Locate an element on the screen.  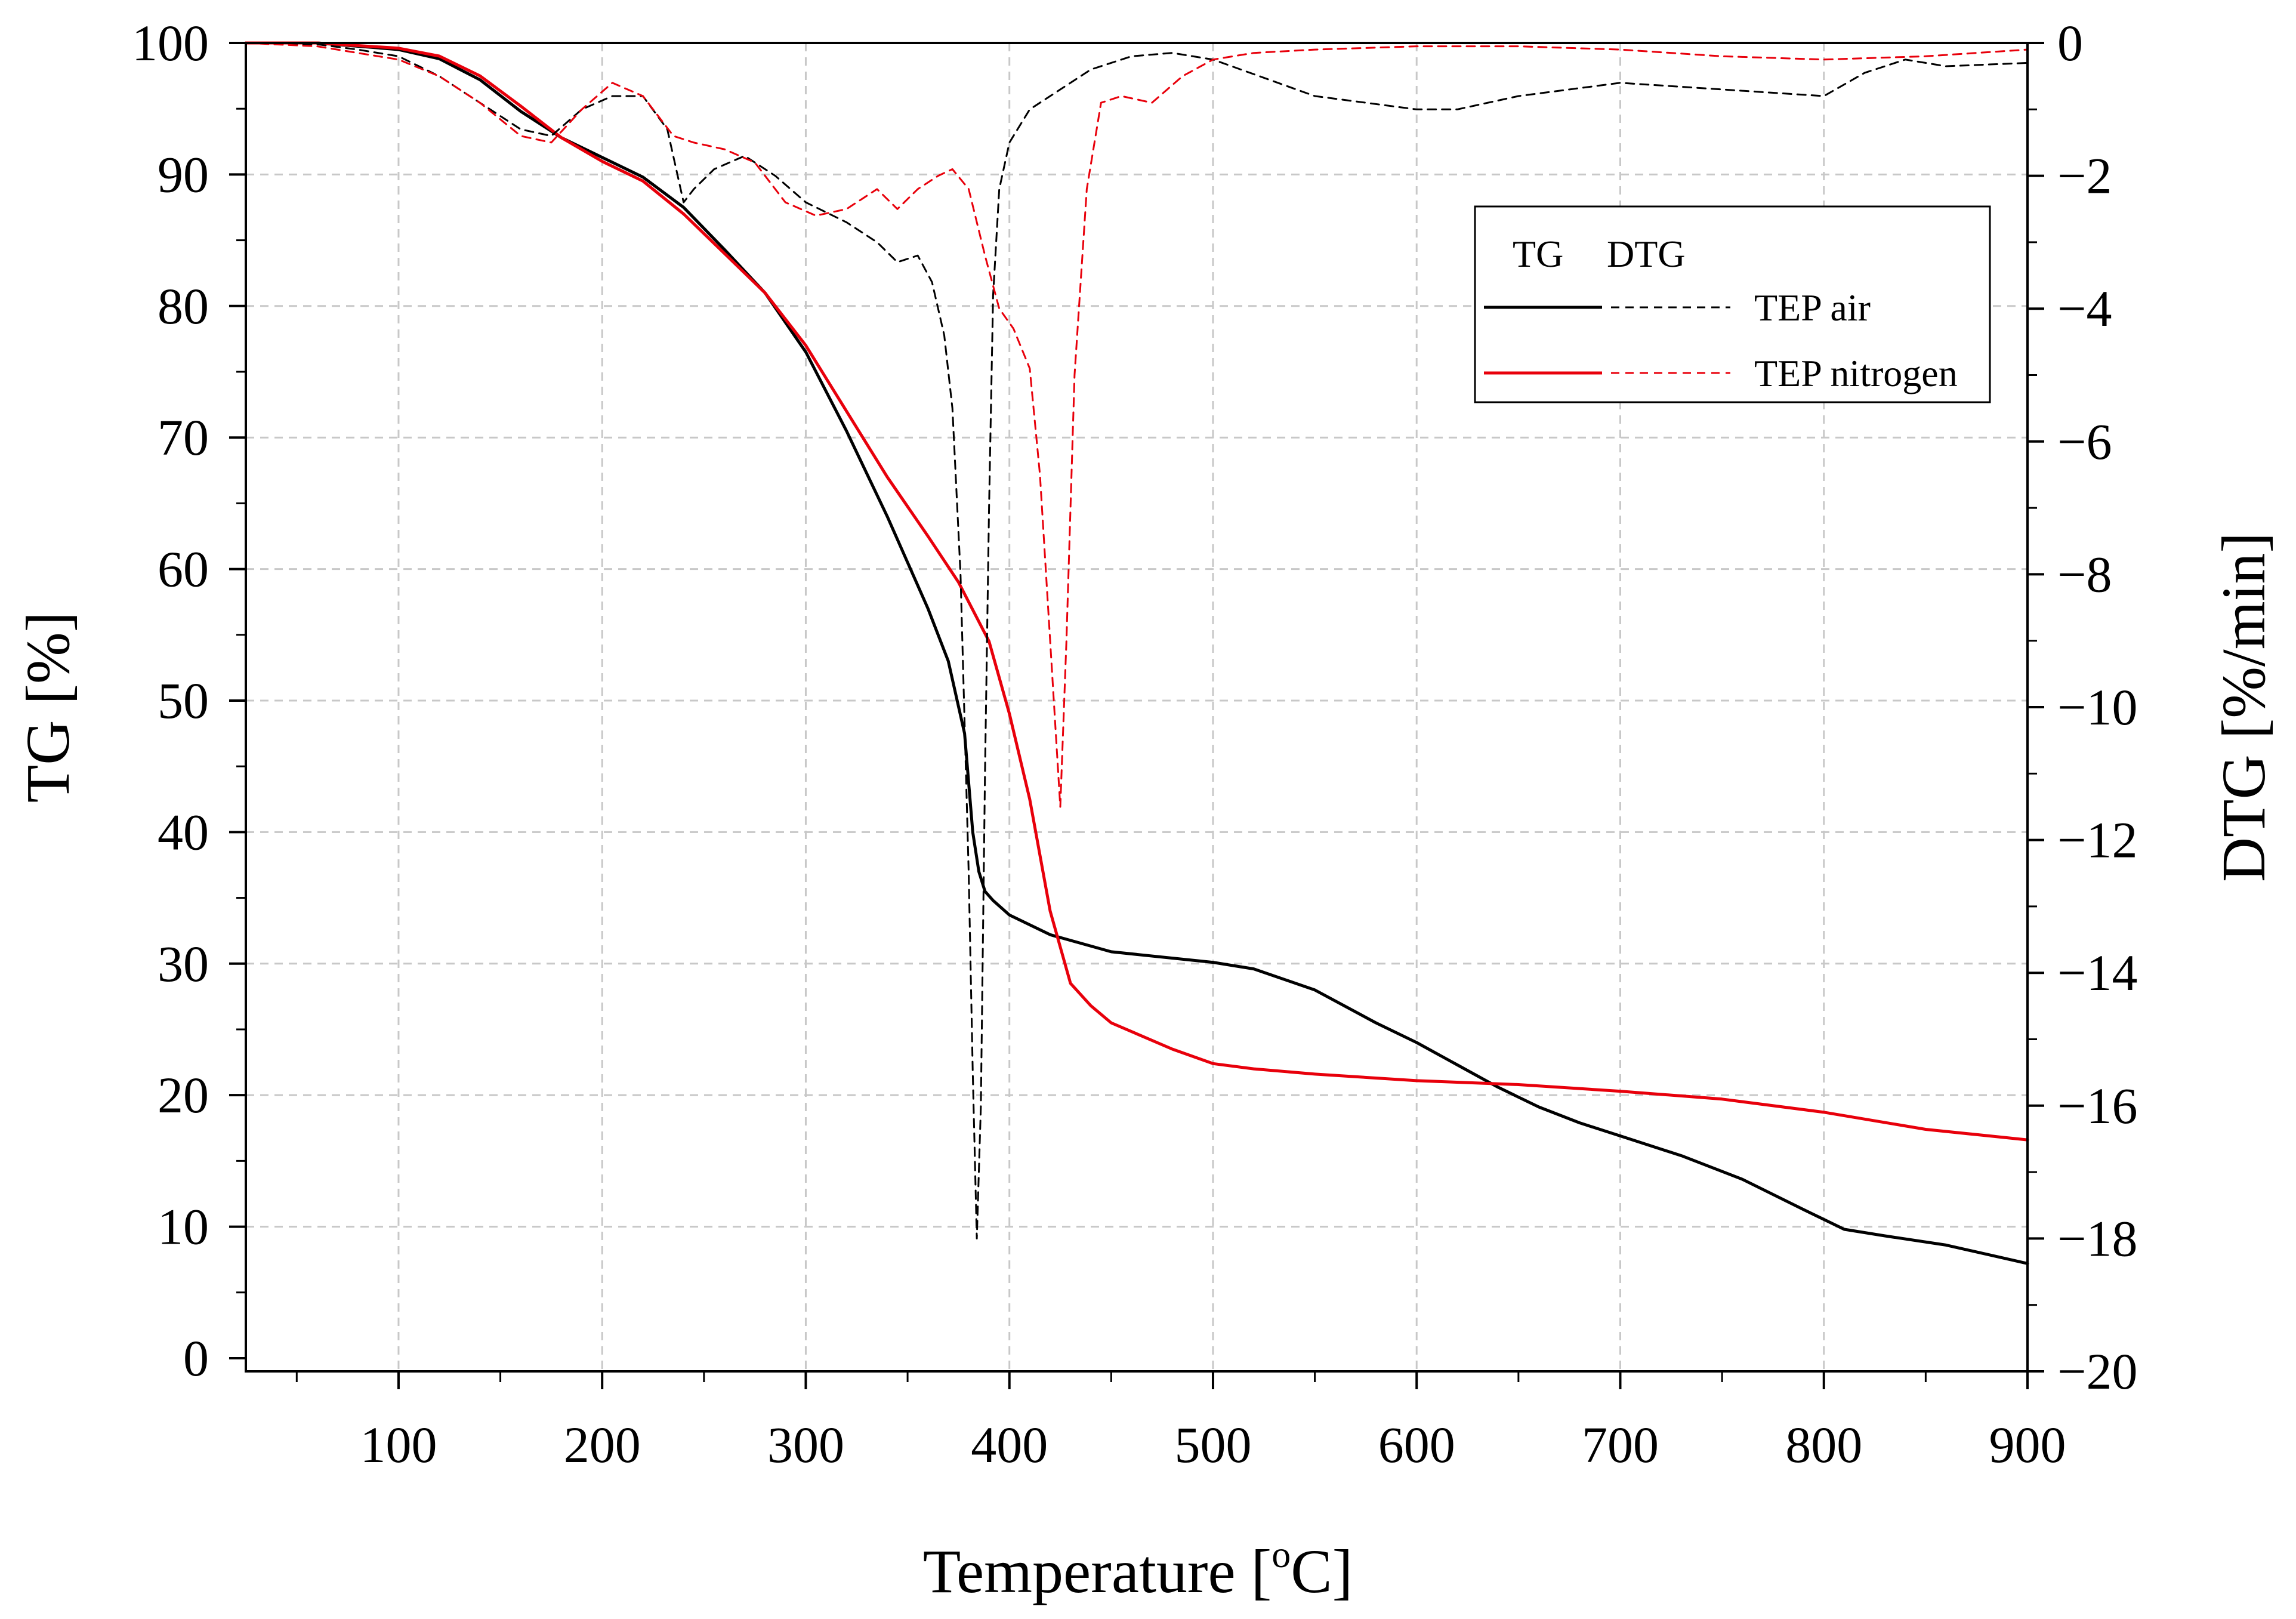
y-right-tick-labels: 0 −2 −4 −6 −8 −10 −12 −14 −16 −18 −20 is located at coordinates (2097, 707).